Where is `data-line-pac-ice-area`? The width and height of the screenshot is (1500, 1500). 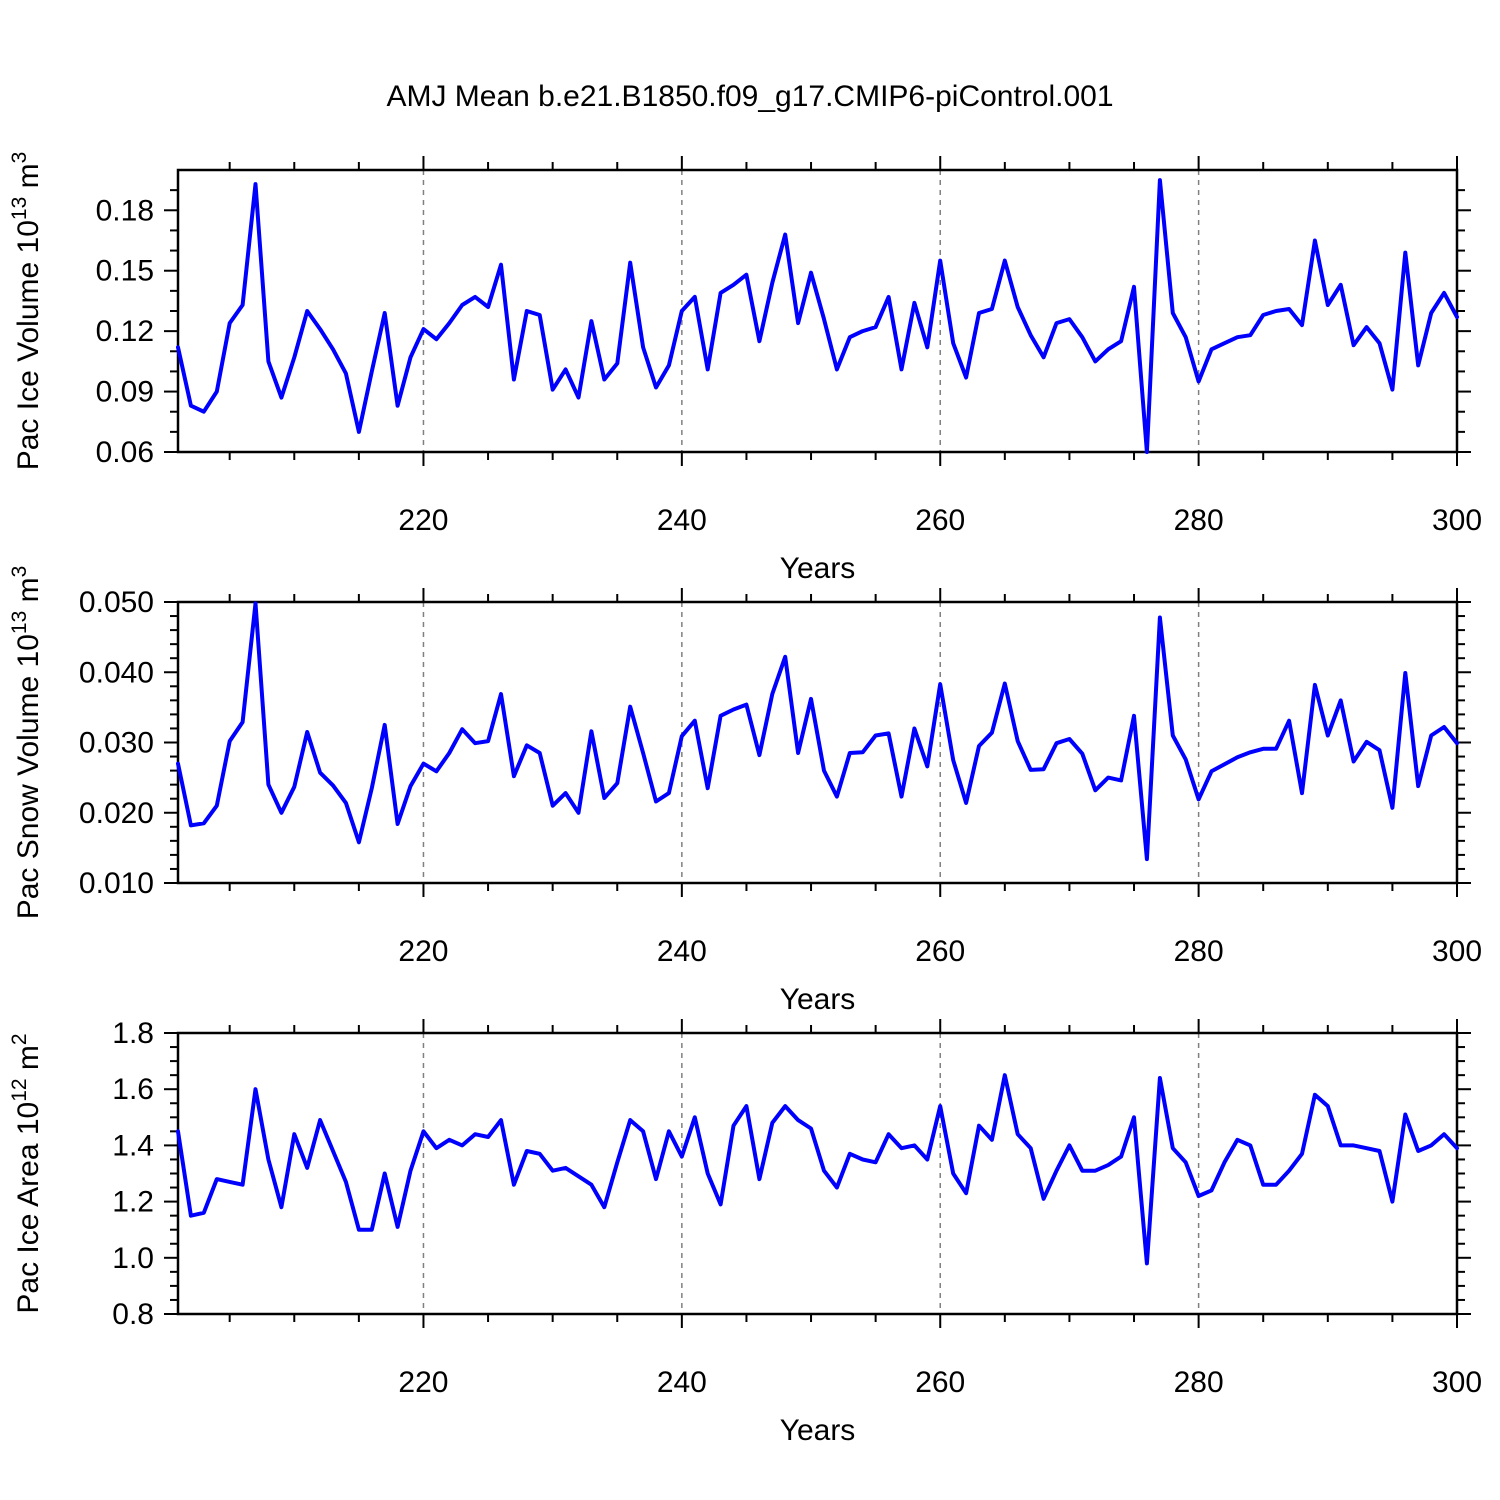
data-line-pac-ice-area is located at coordinates (817, 1169).